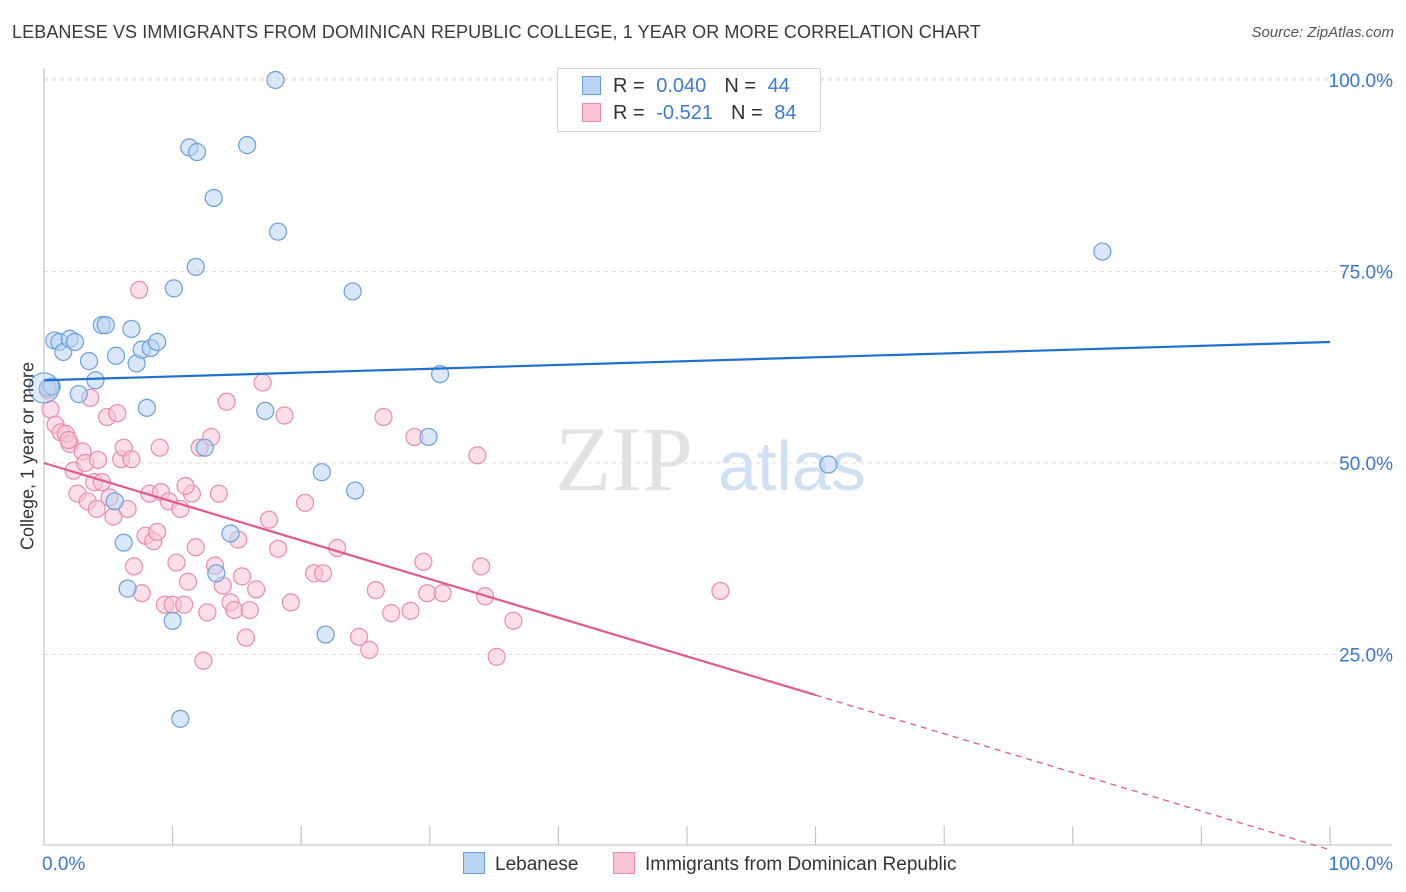  I want to click on watermark-zip: ZIP, so click(624, 459).